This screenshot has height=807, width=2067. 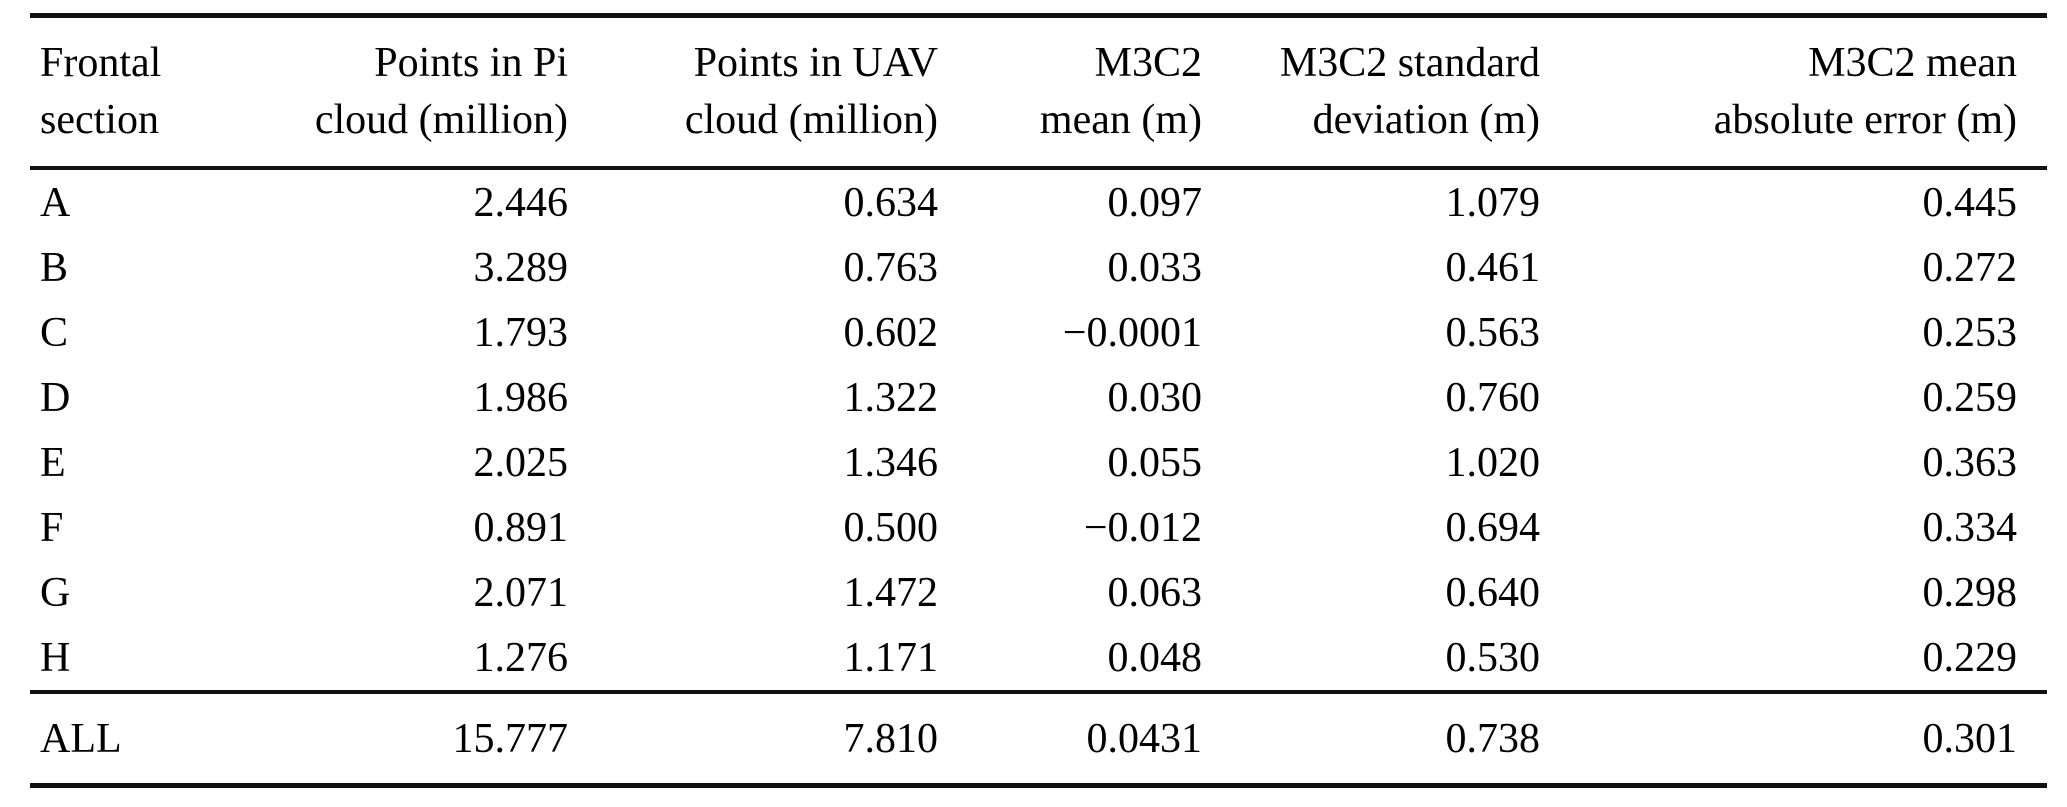 What do you see at coordinates (1970, 267) in the screenshot?
I see `table-cell: 0.272` at bounding box center [1970, 267].